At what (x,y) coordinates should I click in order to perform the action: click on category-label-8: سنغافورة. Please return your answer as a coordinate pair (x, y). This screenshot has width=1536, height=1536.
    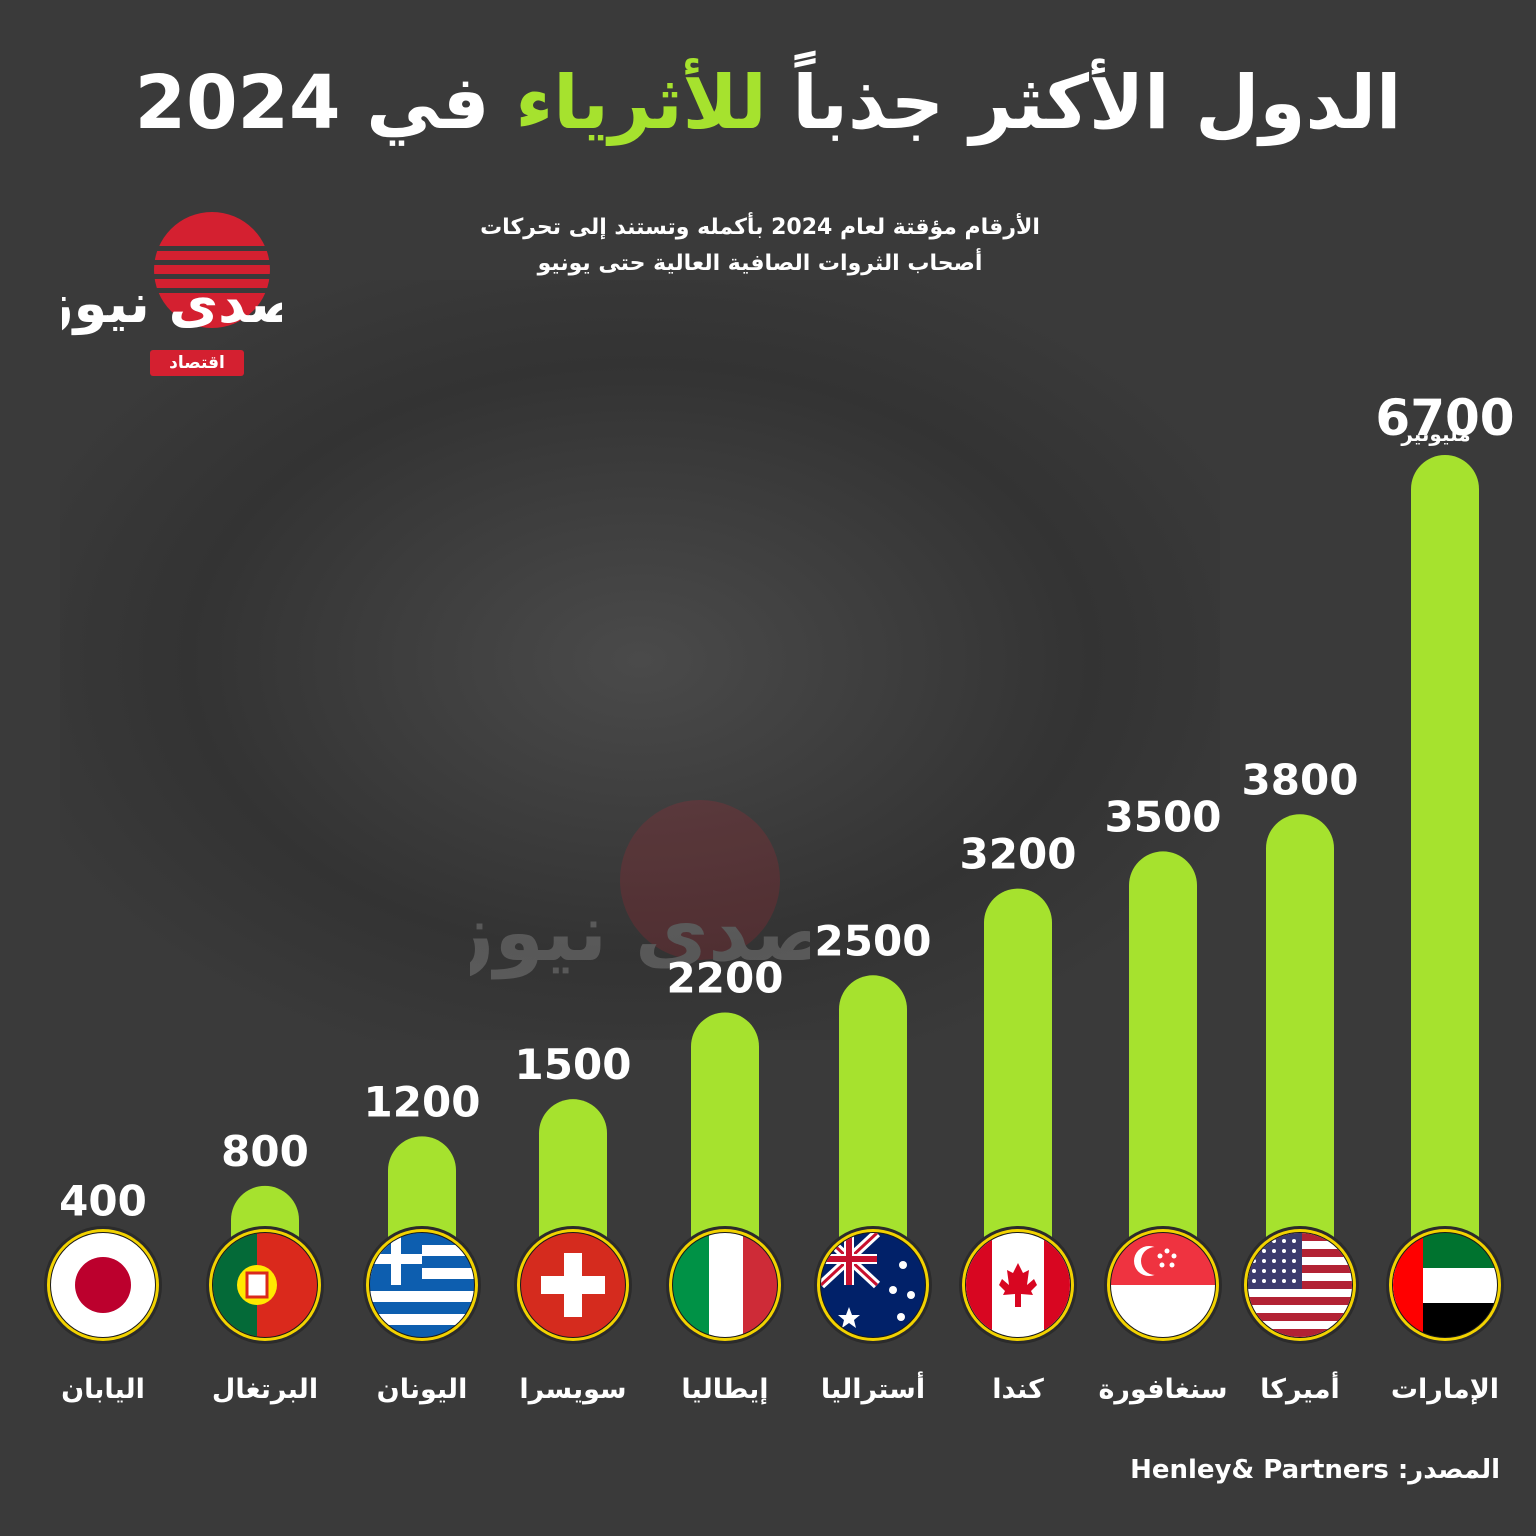
    Looking at the image, I should click on (1162, 1389).